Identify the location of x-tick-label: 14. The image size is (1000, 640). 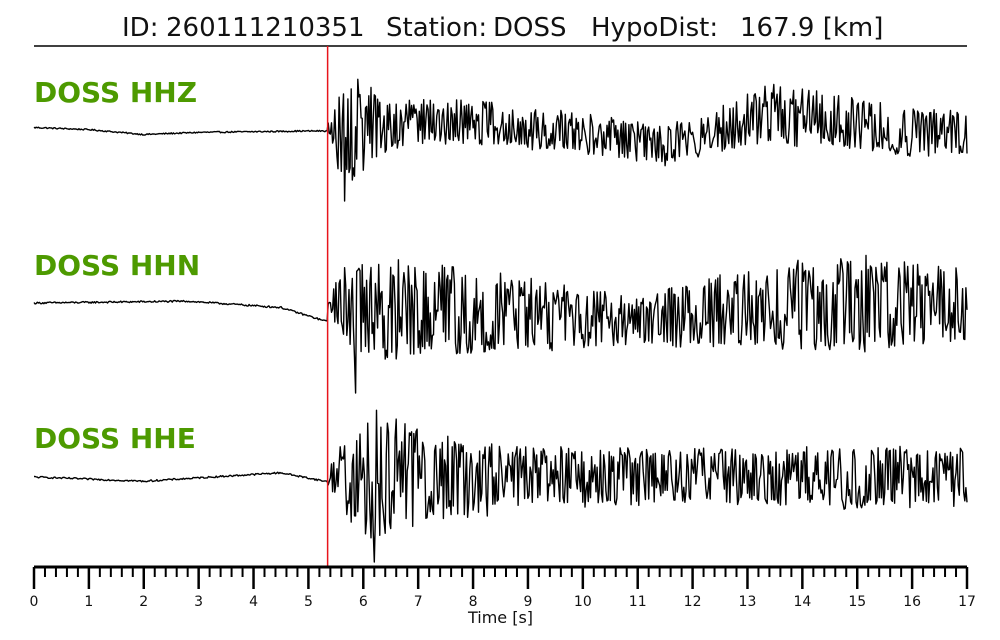
(802, 602).